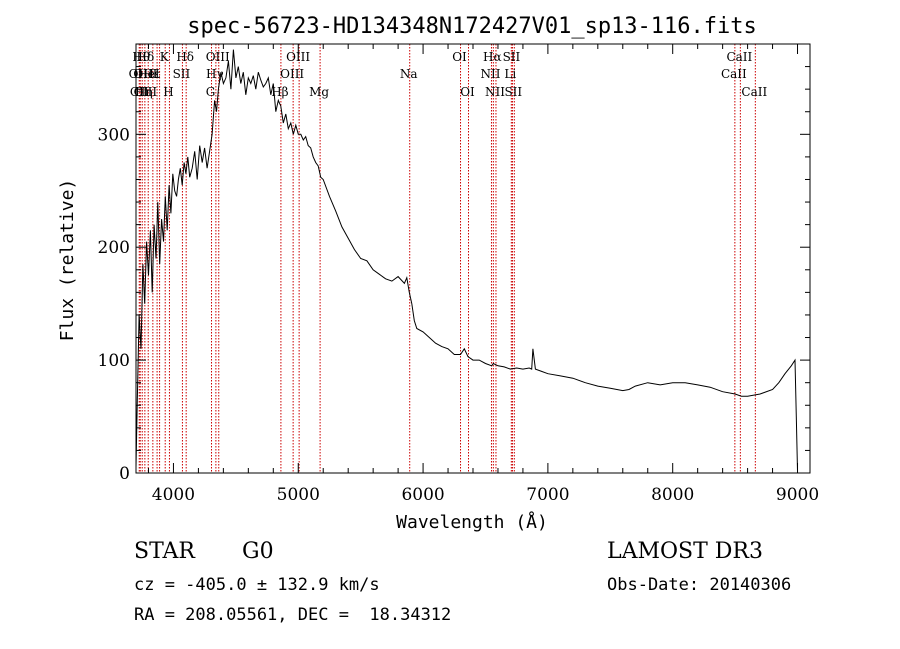 The width and height of the screenshot is (900, 649). I want to click on subclass: G0, so click(258, 551).